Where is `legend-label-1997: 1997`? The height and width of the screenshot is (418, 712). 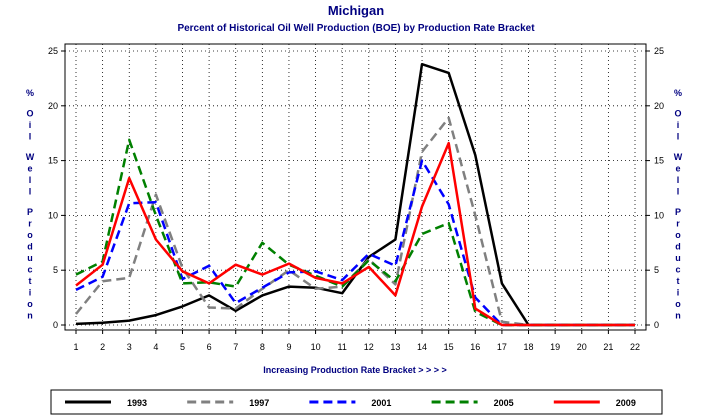 legend-label-1997: 1997 is located at coordinates (259, 403).